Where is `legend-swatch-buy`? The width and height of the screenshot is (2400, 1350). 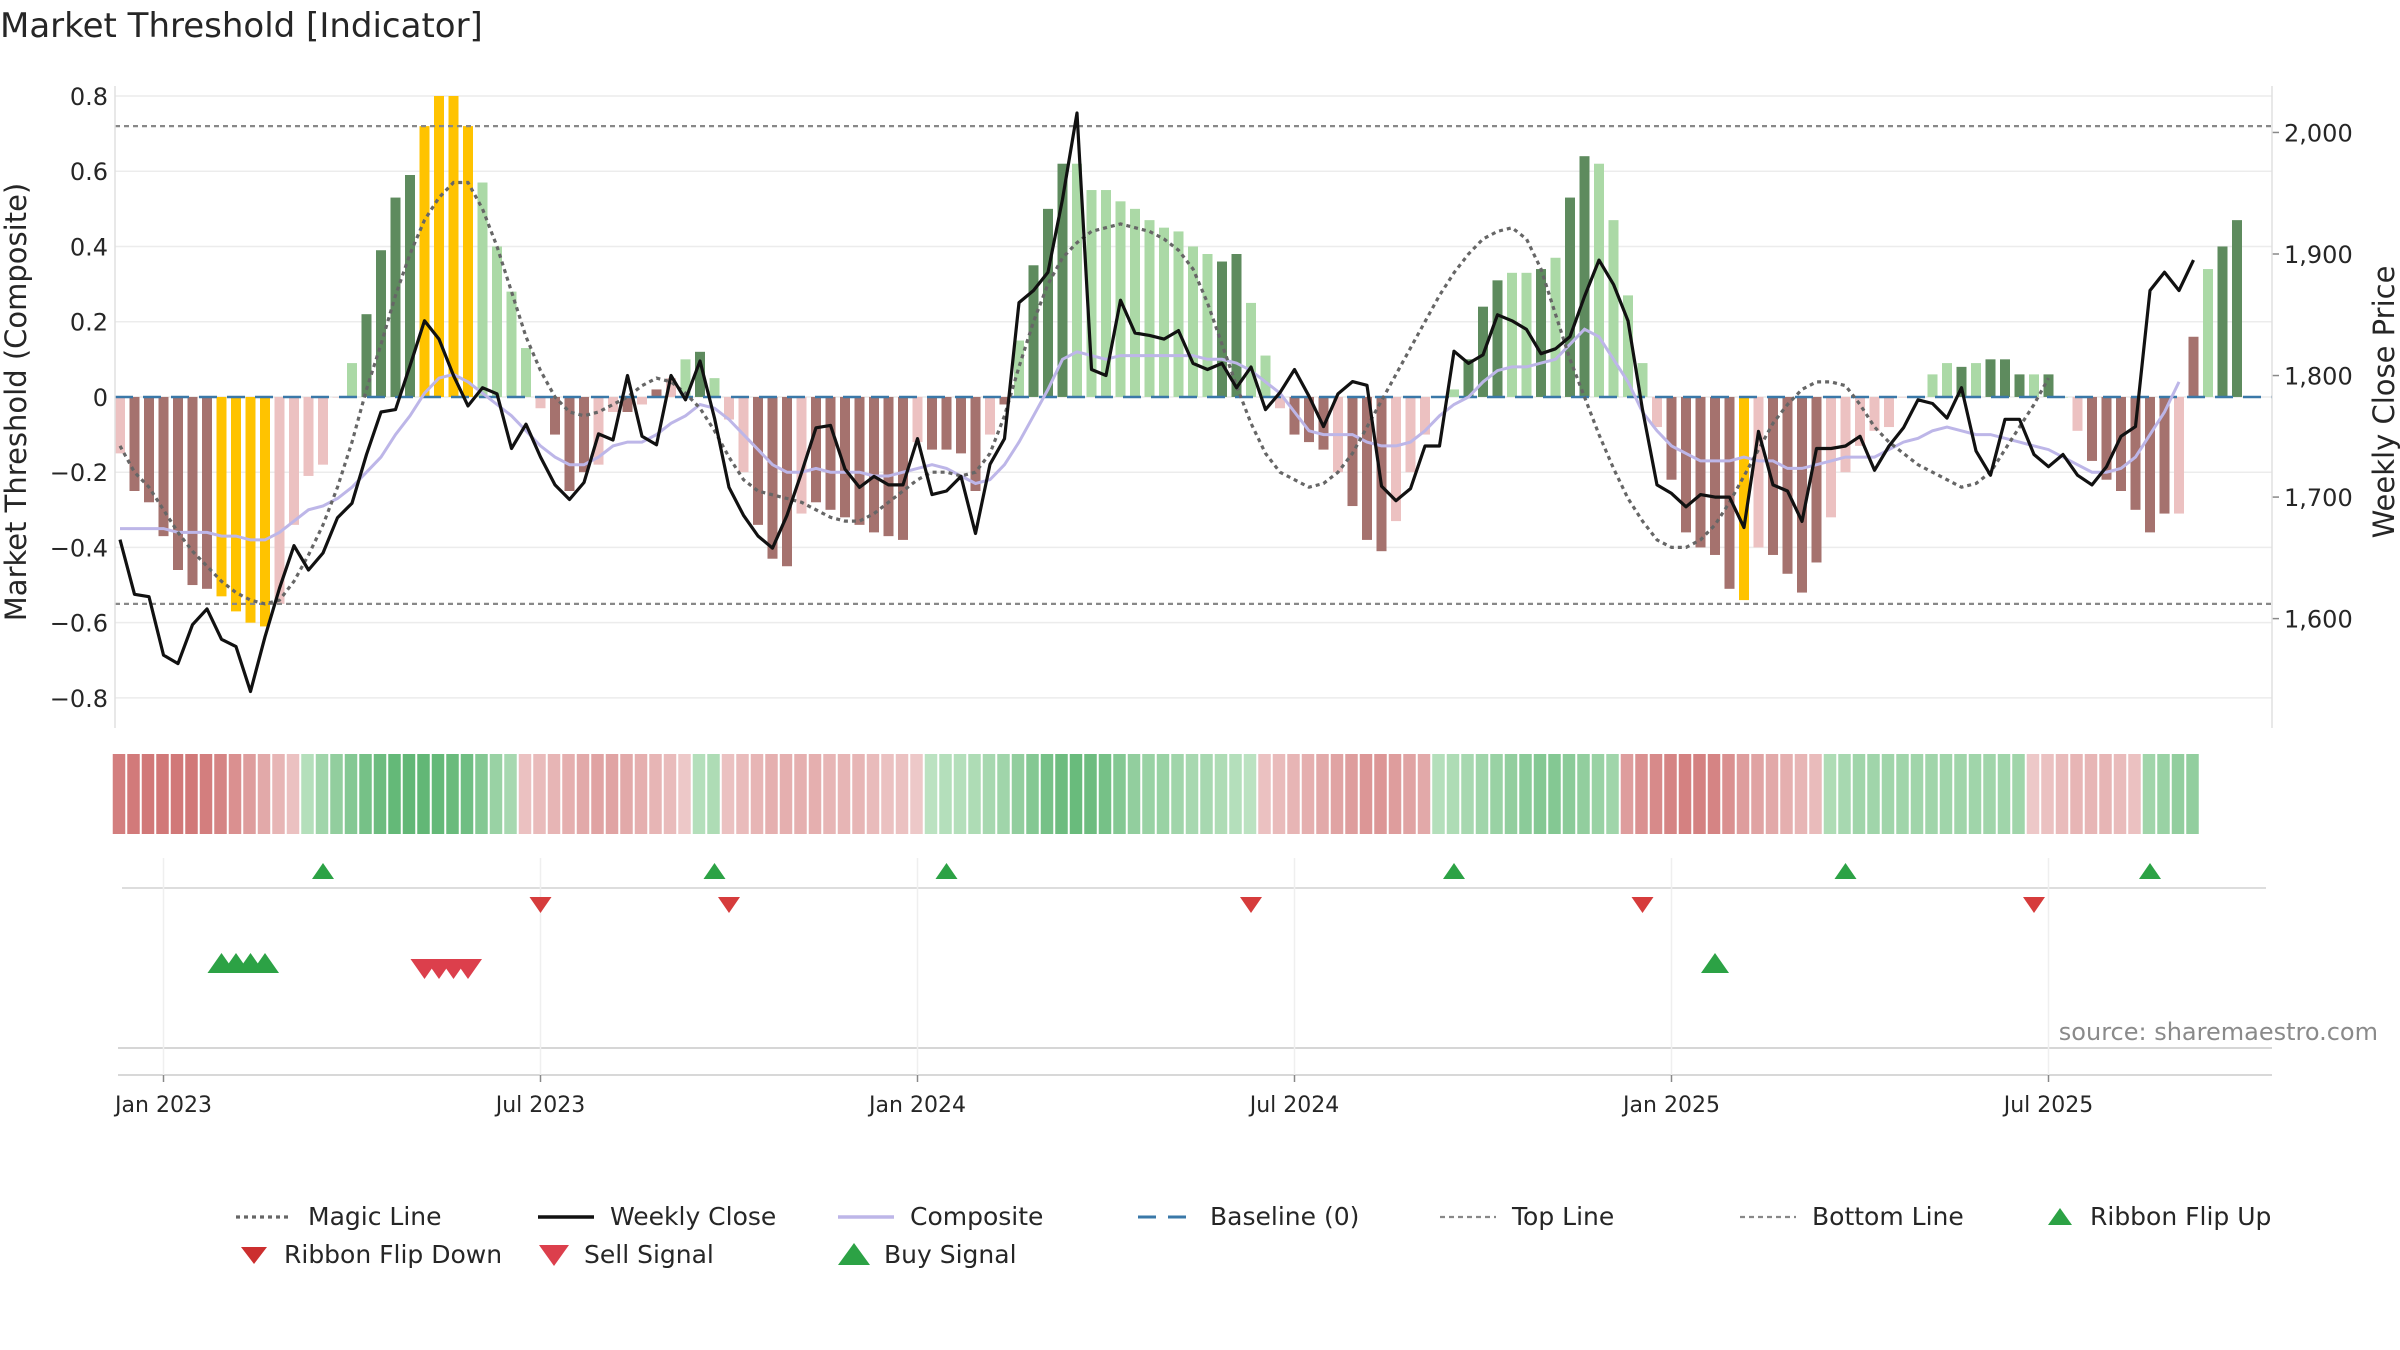 legend-swatch-buy is located at coordinates (854, 1254).